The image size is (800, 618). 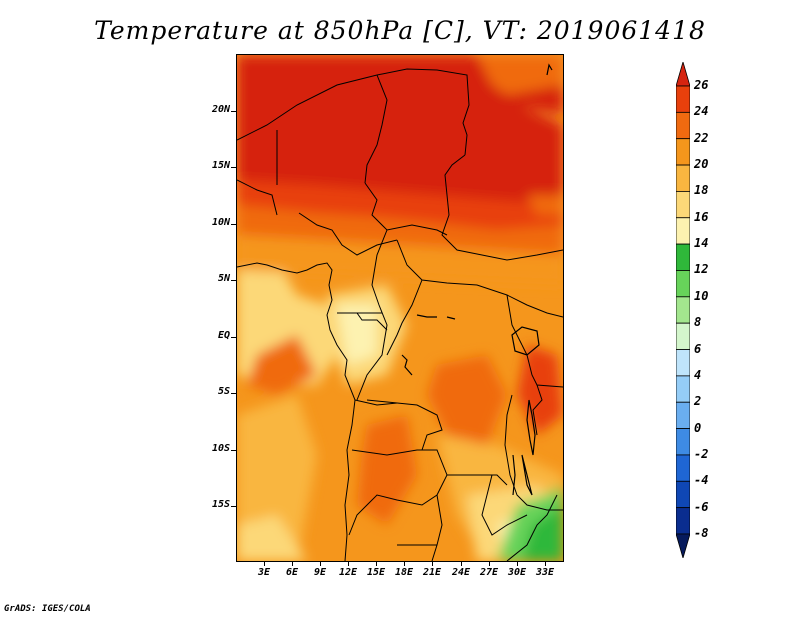 I want to click on x-tick-label: 33E, so click(x=545, y=572).